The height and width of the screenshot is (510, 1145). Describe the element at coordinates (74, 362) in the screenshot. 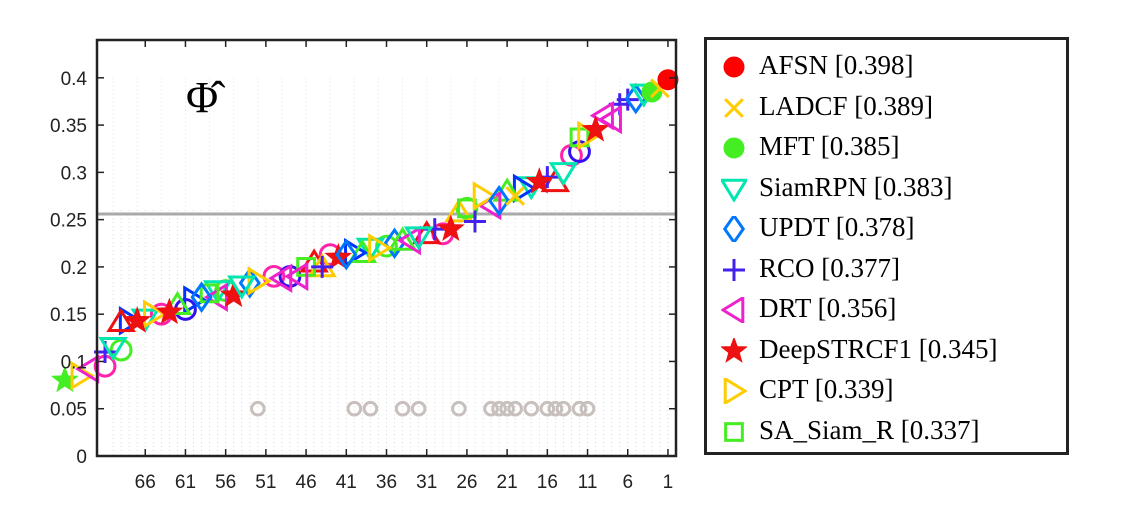

I see `y-tick-label: 0.1` at that location.